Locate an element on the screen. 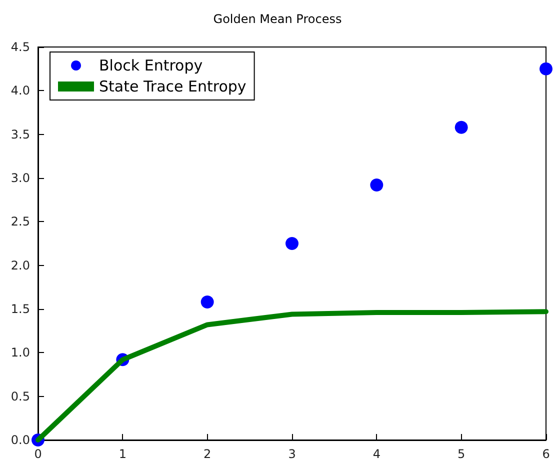 This screenshot has width=555, height=462. x-tick-label: 4 is located at coordinates (376, 454).